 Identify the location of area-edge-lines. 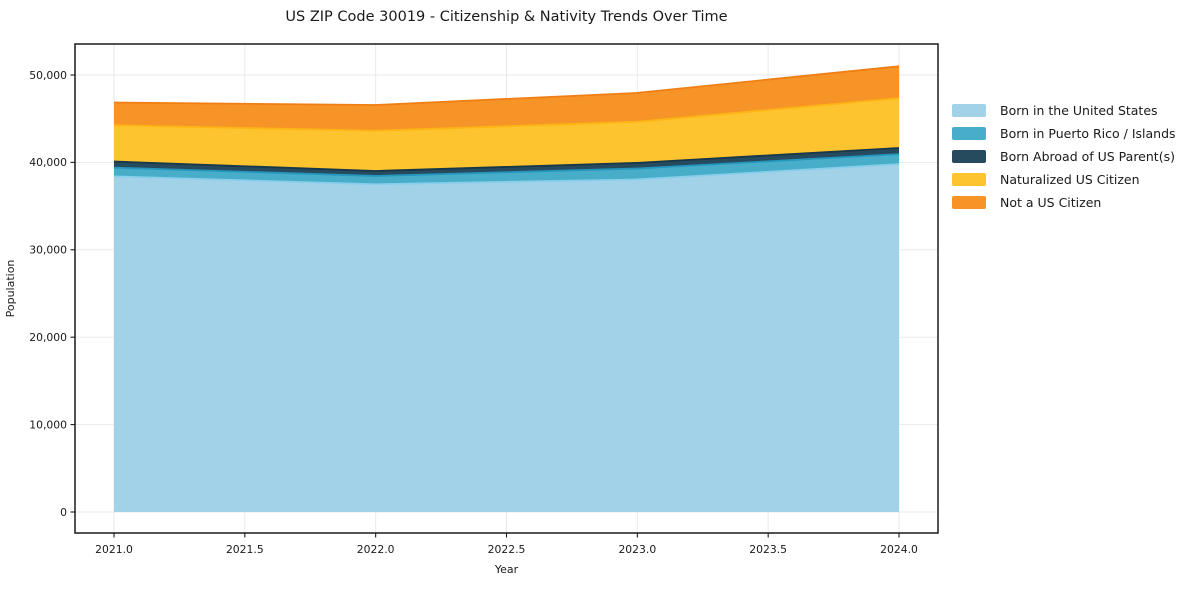
(506, 125).